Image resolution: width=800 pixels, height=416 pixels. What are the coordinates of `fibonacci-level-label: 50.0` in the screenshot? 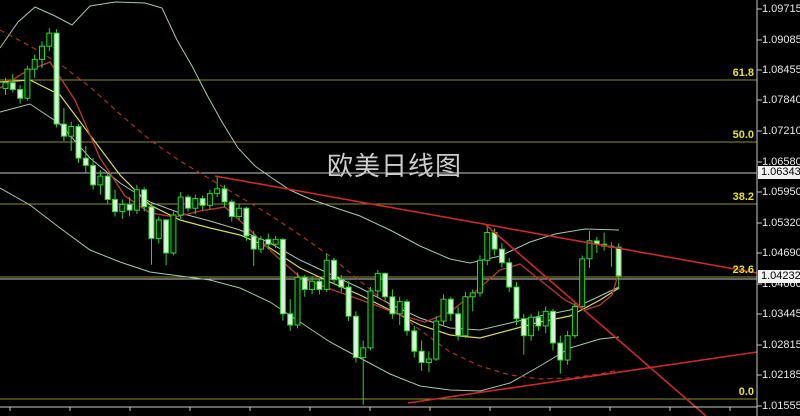 It's located at (743, 135).